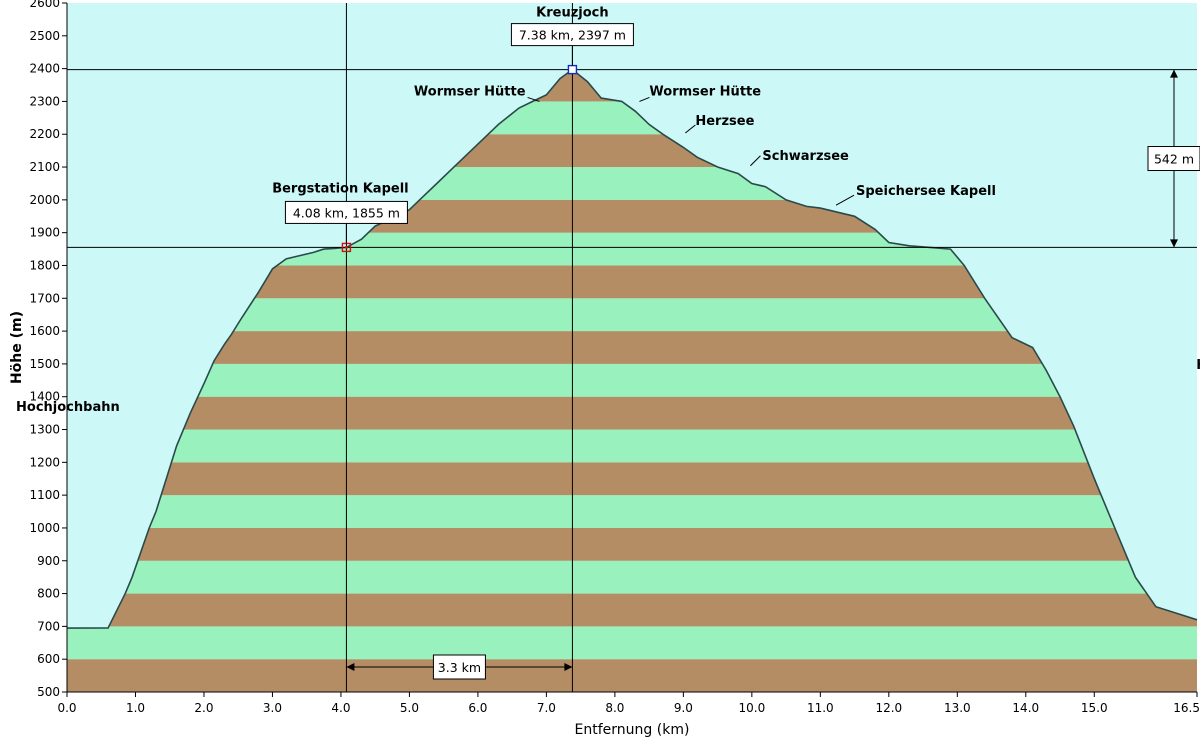 The width and height of the screenshot is (1200, 747). I want to click on y-tick-label: 1100, so click(44, 495).